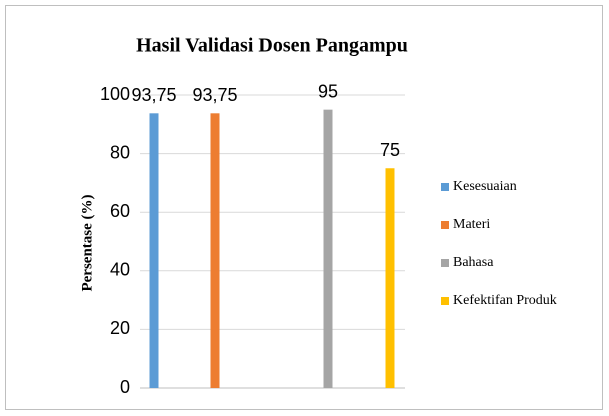  I want to click on legend-label: Materi, so click(471, 224).